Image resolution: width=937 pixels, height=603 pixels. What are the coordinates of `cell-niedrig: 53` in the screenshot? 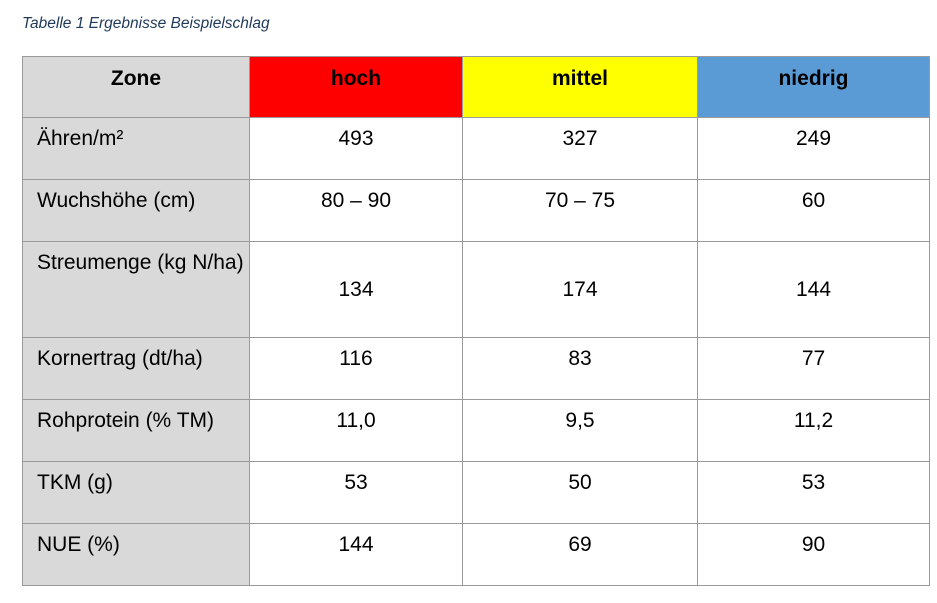 It's located at (813, 492).